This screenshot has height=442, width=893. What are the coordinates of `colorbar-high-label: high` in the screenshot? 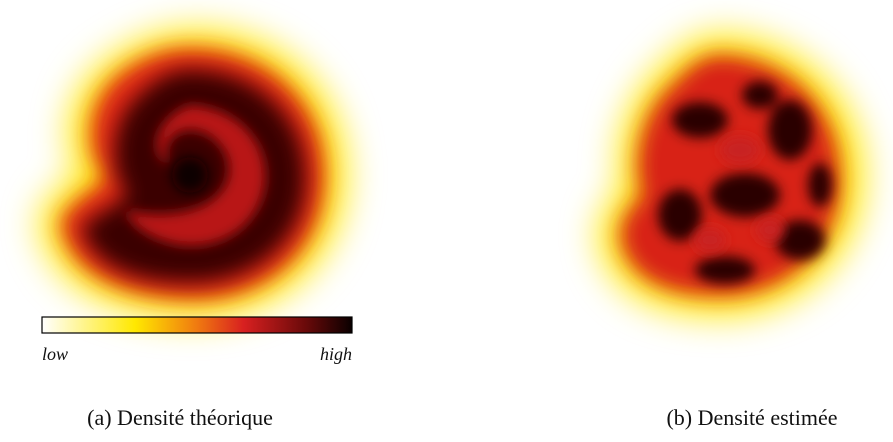 It's located at (336, 354).